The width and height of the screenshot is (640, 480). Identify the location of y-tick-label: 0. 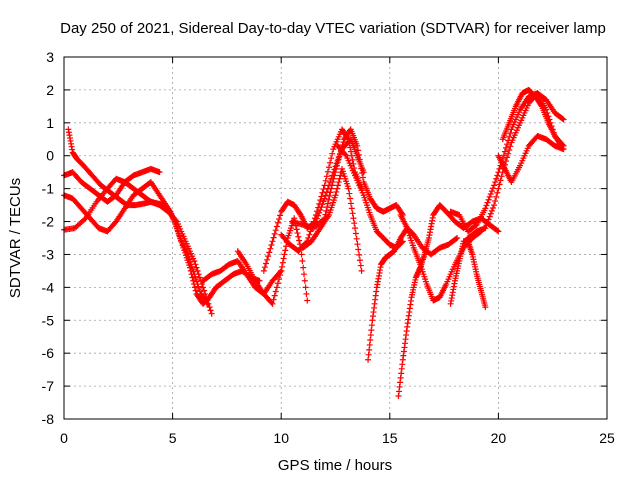
(50, 156).